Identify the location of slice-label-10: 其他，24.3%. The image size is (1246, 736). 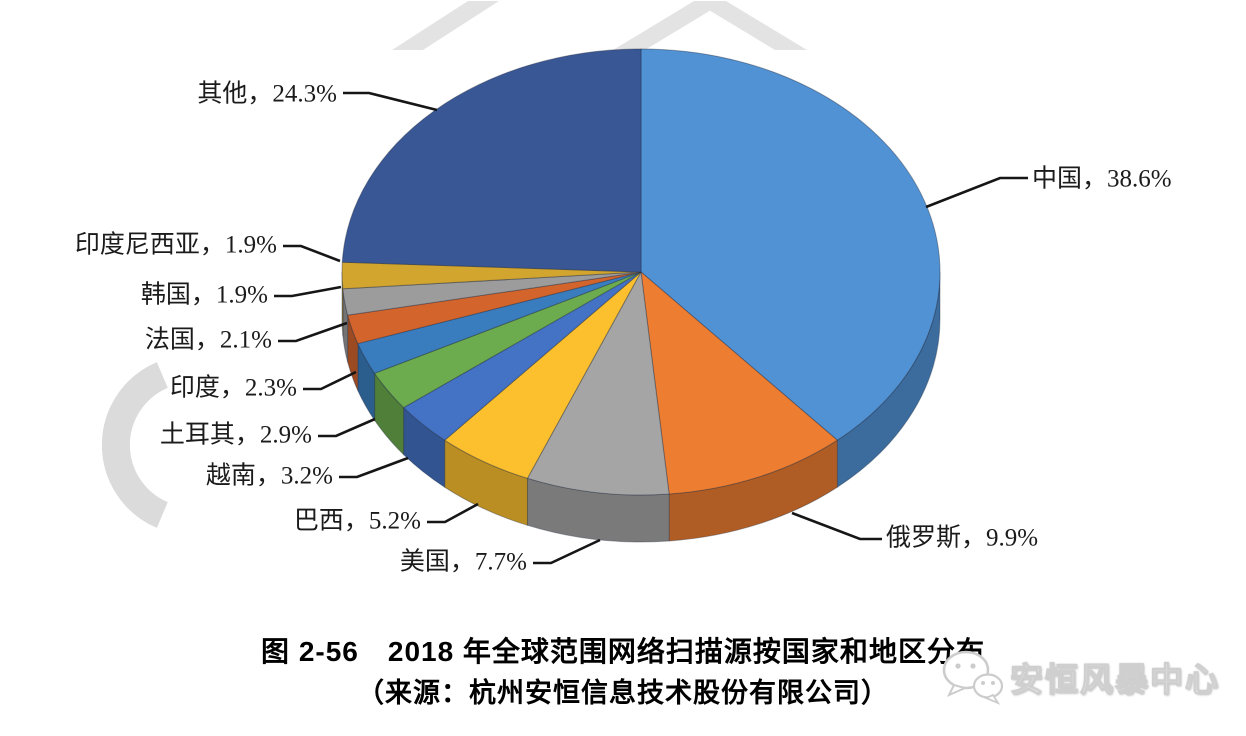
(267, 94).